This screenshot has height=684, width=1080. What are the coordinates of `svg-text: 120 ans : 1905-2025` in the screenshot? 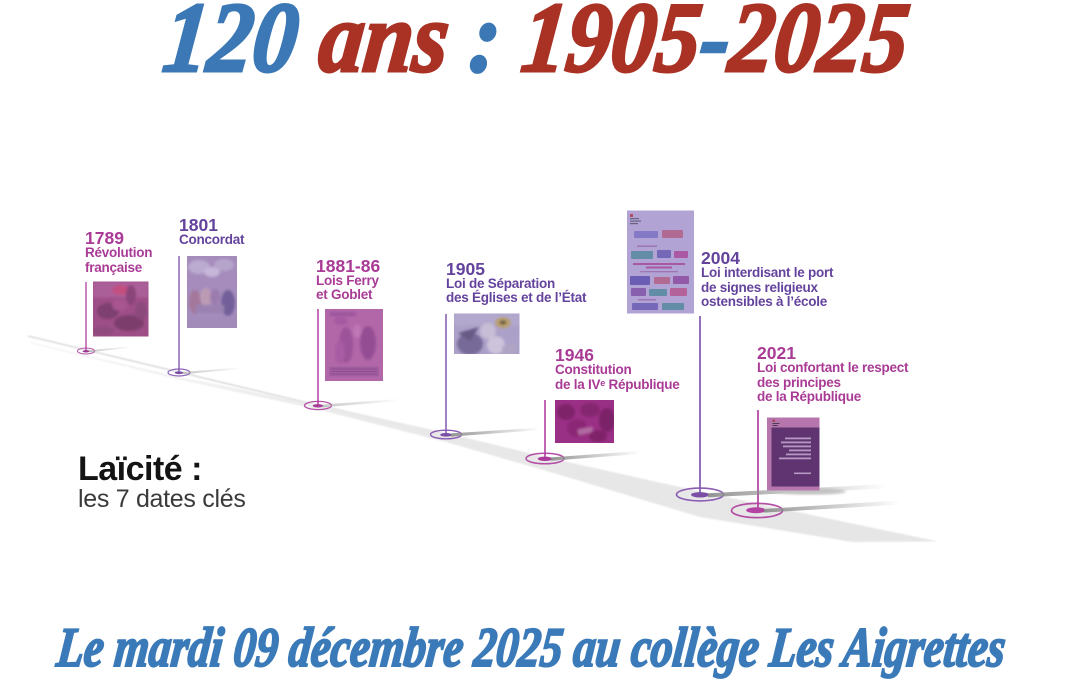 It's located at (537, 46).